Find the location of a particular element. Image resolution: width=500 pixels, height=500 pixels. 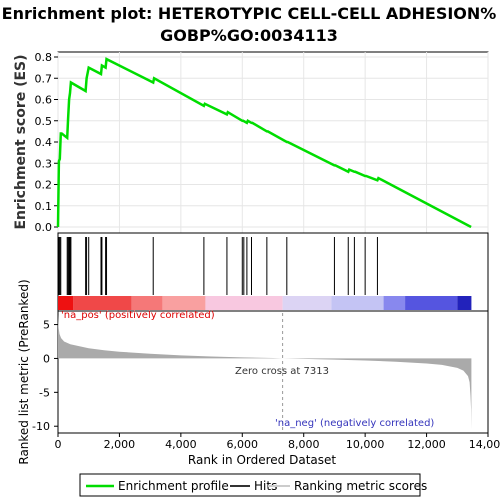

x-axis-ticks: 0 2,000 4,000 6,000 8,000 10,000 12,000 14,000 is located at coordinates (277, 442).